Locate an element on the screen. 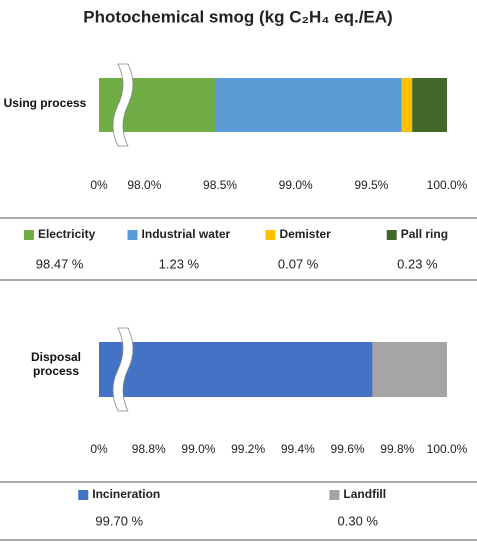 This screenshot has width=477, height=545. value-label: 98.47 % is located at coordinates (60, 263).